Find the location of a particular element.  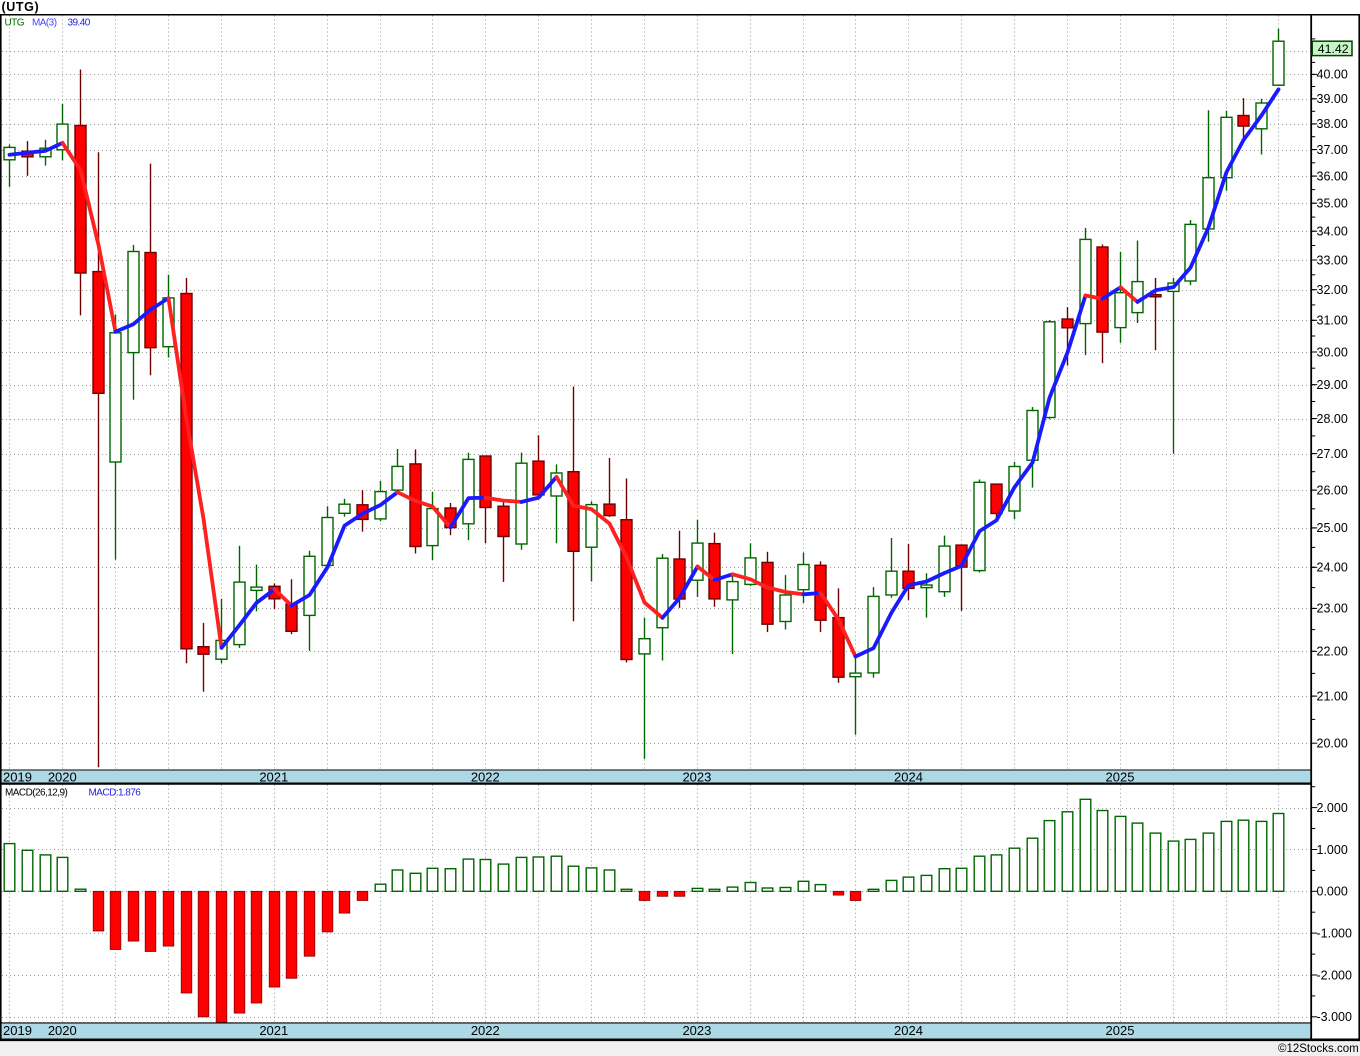

svg-text: -2.000 is located at coordinates (1334, 975).